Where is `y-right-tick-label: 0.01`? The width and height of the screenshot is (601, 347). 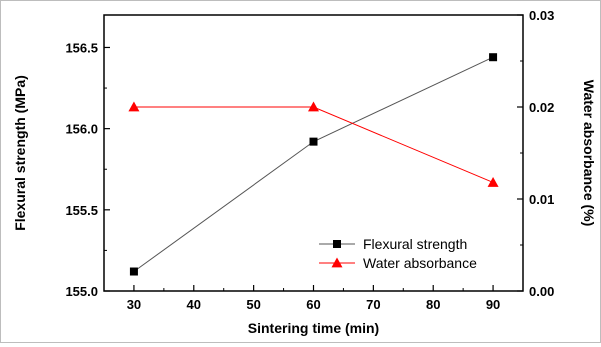 y-right-tick-label: 0.01 is located at coordinates (541, 199).